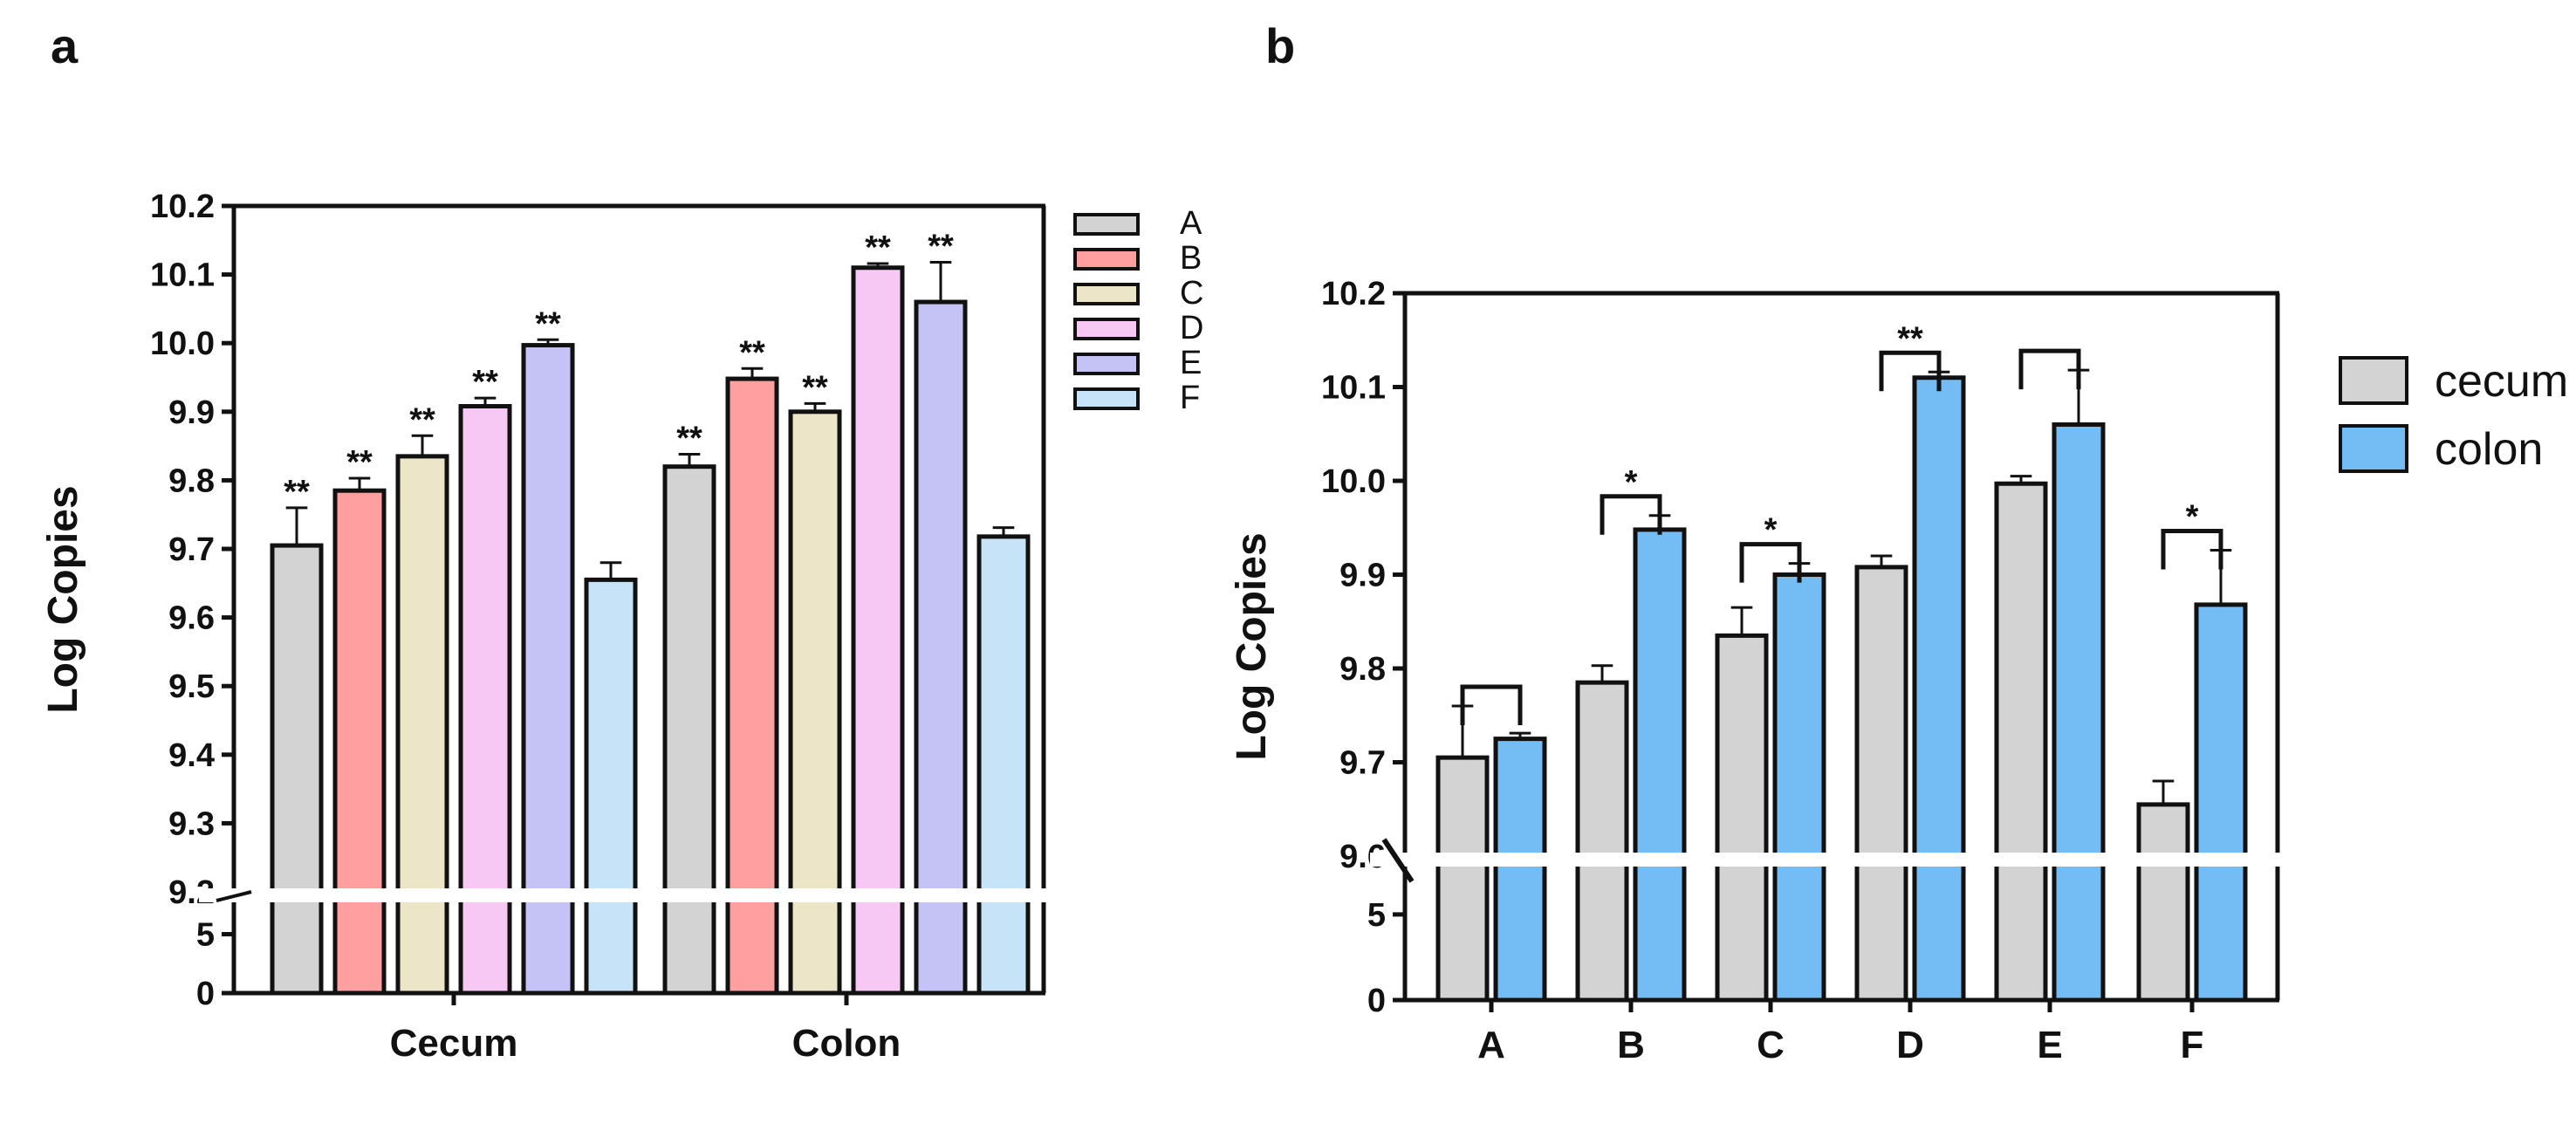 The height and width of the screenshot is (1124, 2576). I want to click on bar-B, so click(360, 742).